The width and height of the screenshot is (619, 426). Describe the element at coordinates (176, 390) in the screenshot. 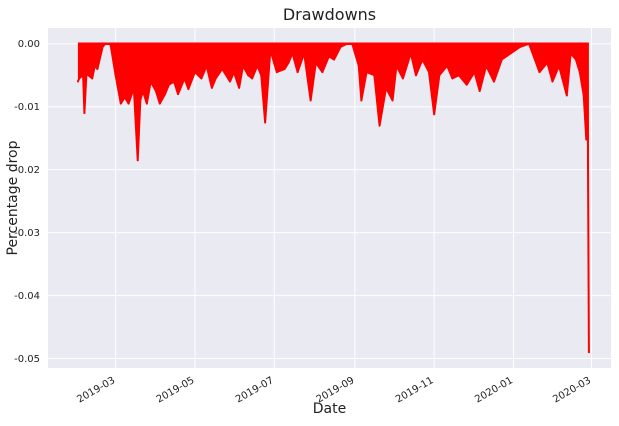

I see `x-tick-label: 2019-05` at that location.